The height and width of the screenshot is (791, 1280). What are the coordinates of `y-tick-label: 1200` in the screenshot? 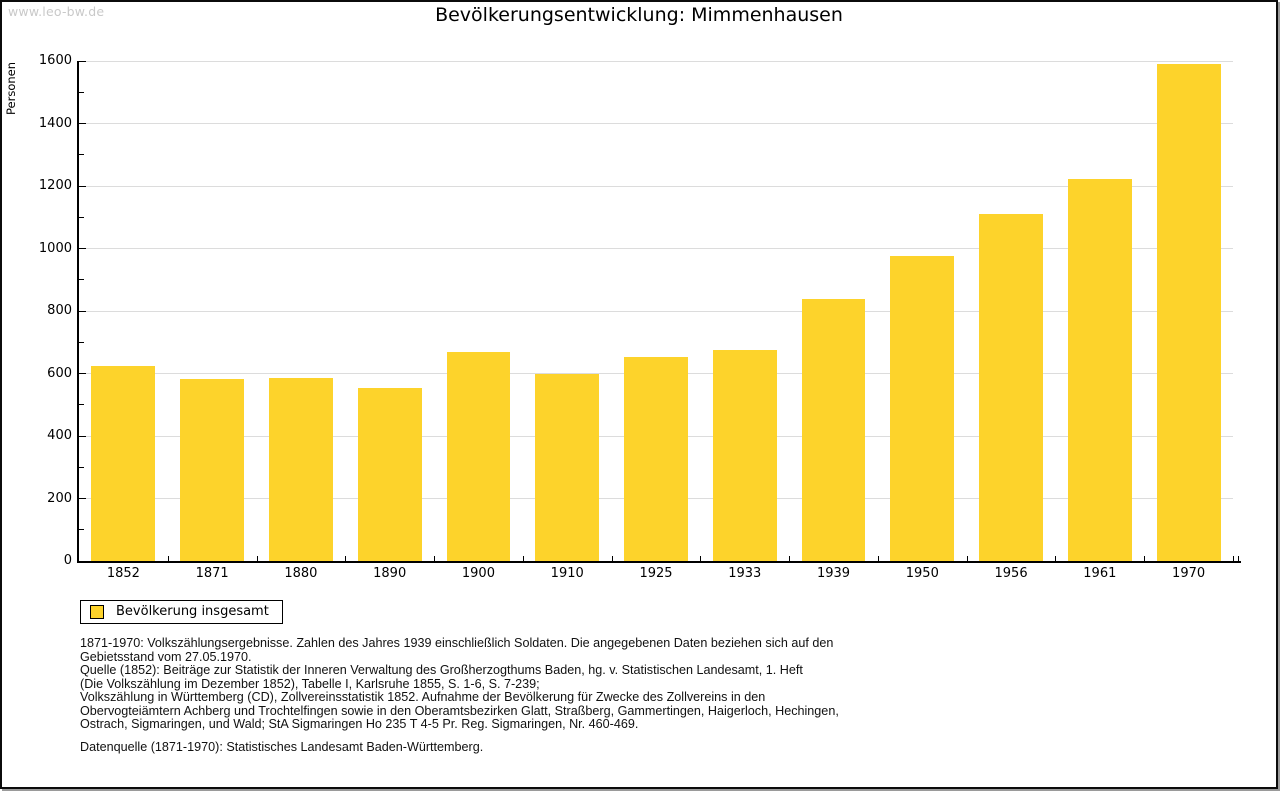 It's located at (55, 185).